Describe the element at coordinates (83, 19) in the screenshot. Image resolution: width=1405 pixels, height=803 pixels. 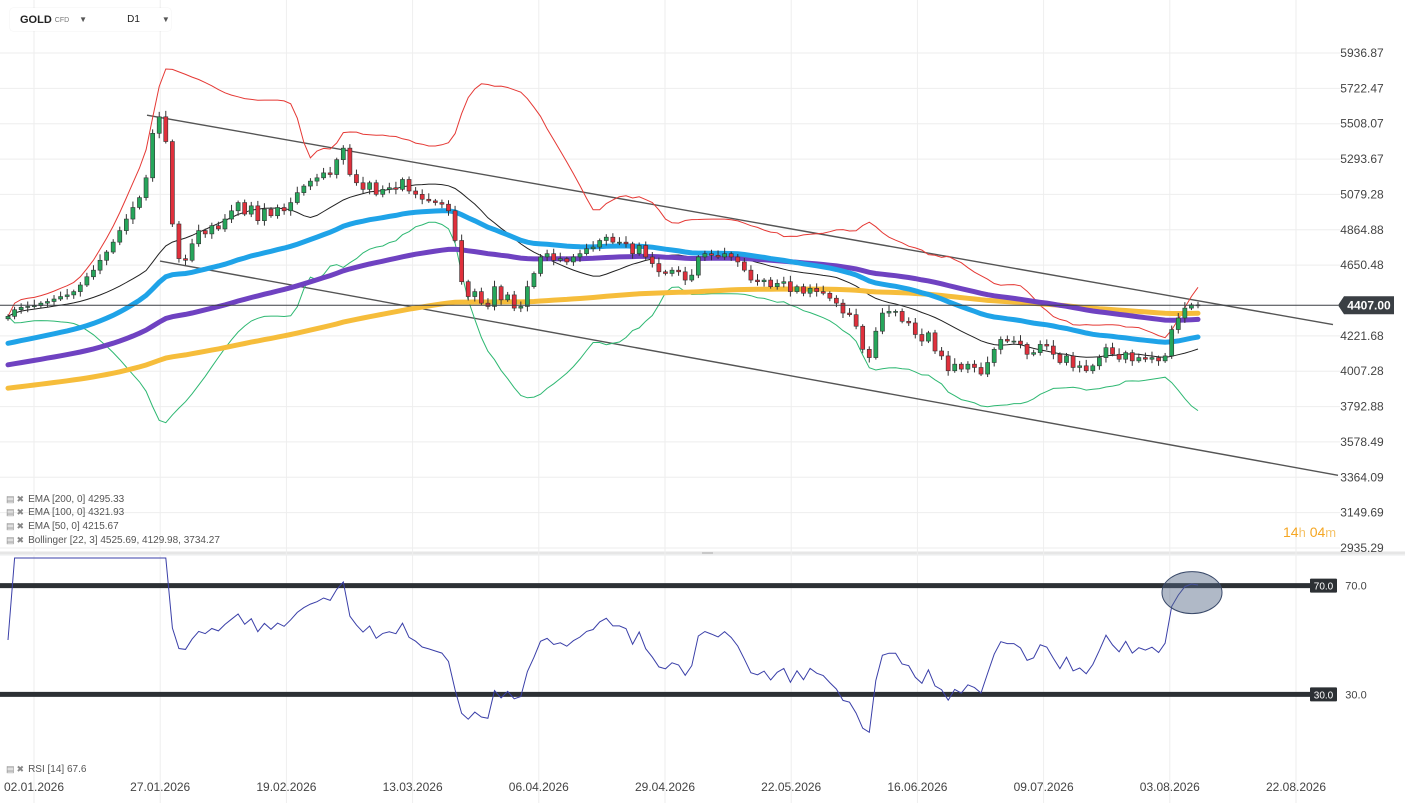
I see `symbol-dropdown-icon: ▼` at that location.